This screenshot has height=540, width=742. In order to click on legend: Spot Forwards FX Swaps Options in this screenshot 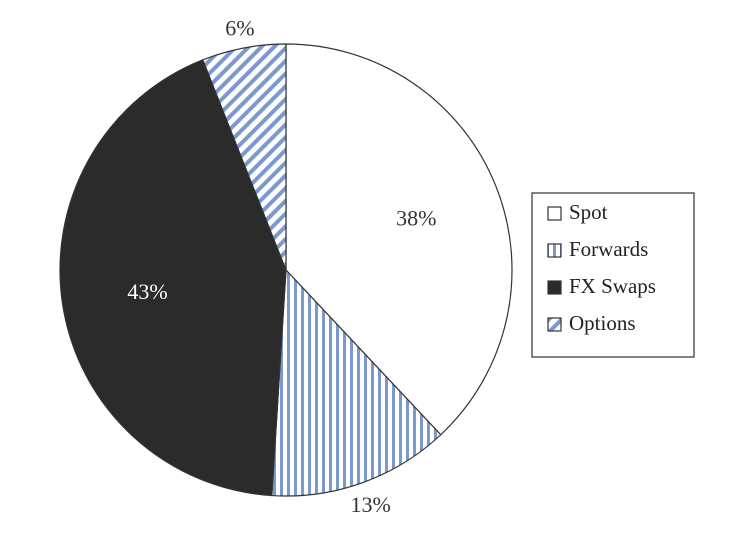, I will do `click(613, 275)`.